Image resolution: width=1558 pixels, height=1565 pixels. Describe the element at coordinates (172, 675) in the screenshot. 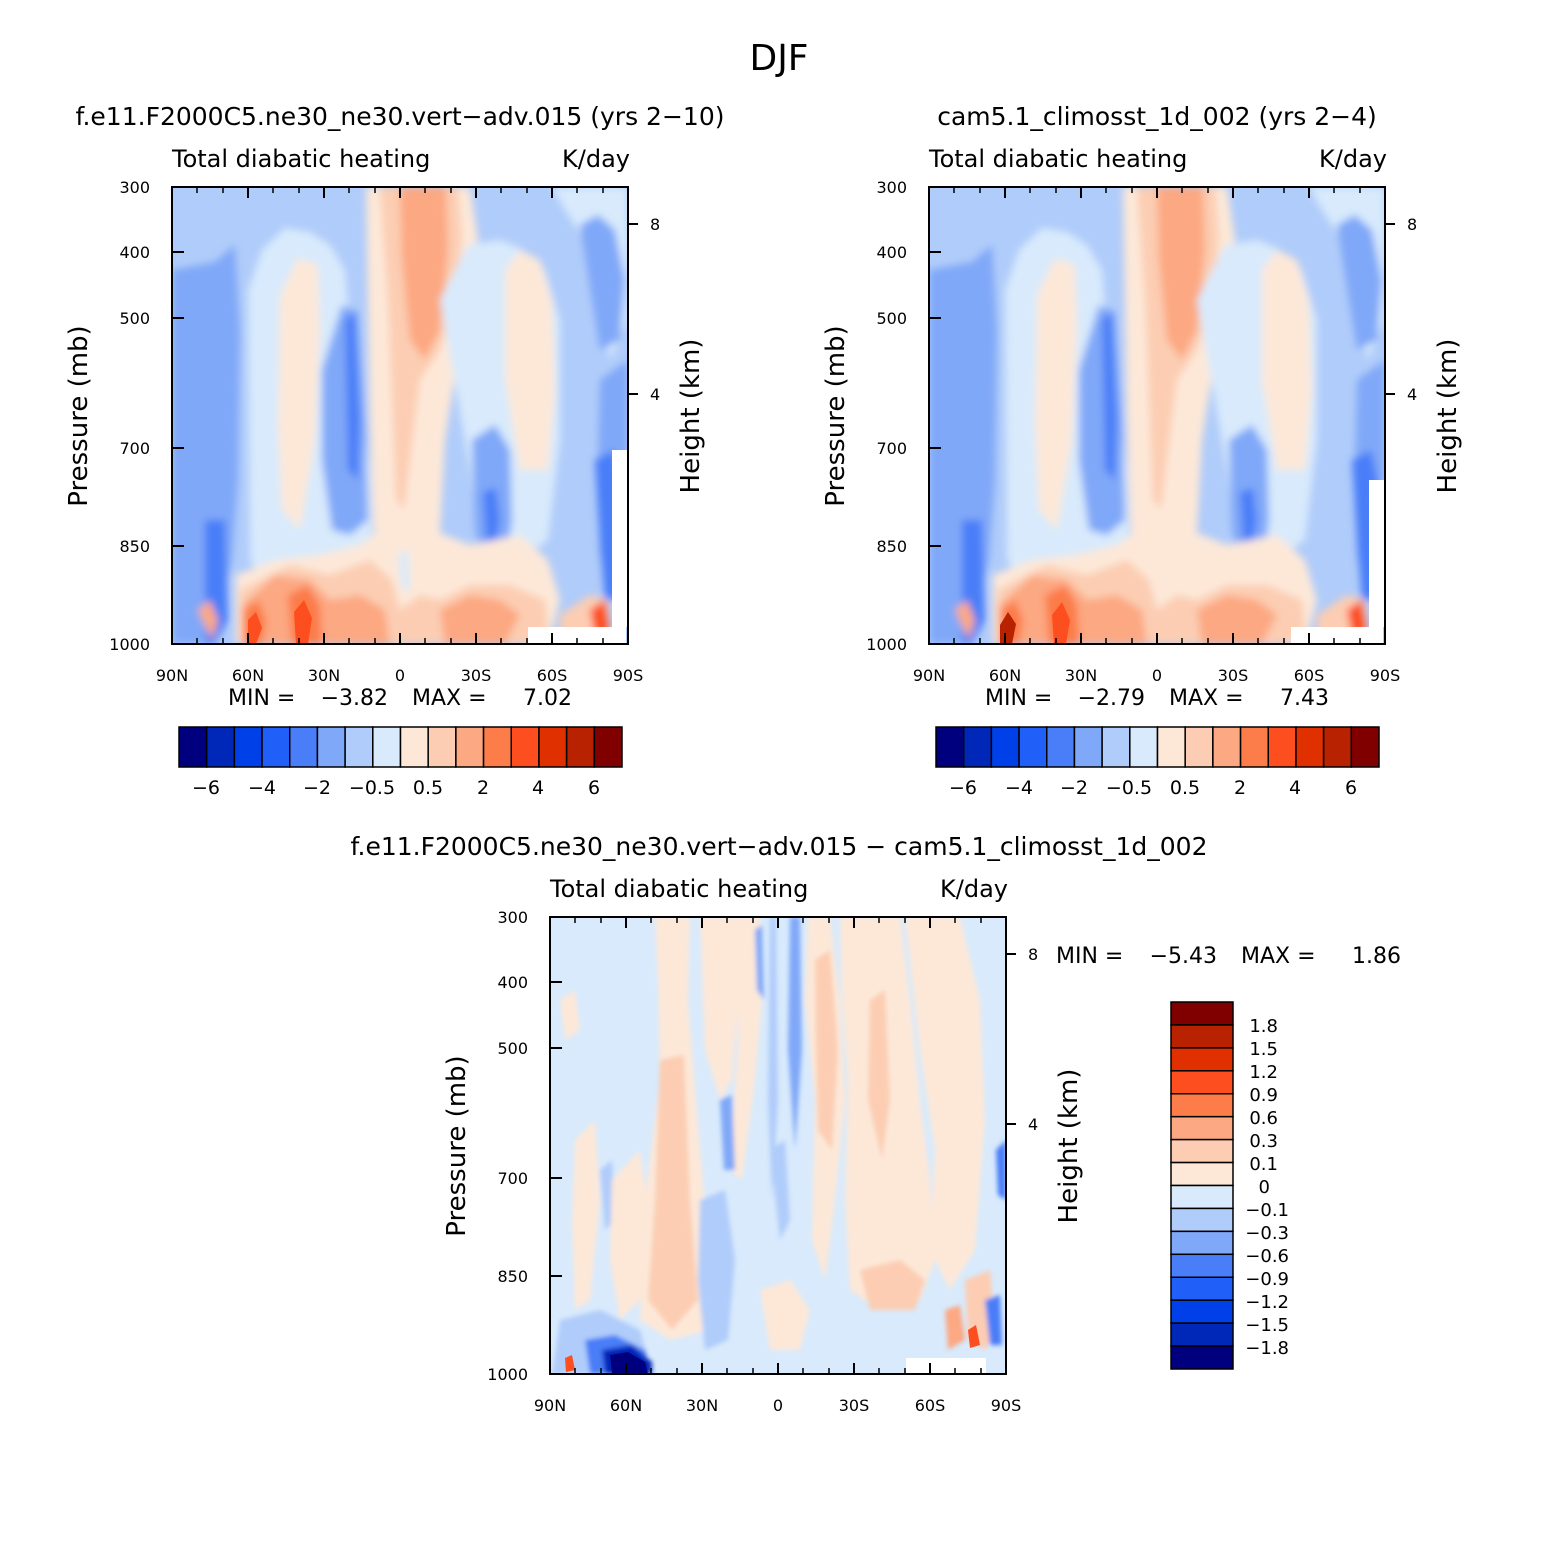

I see `panel-1-xtick-90N: 90N` at that location.